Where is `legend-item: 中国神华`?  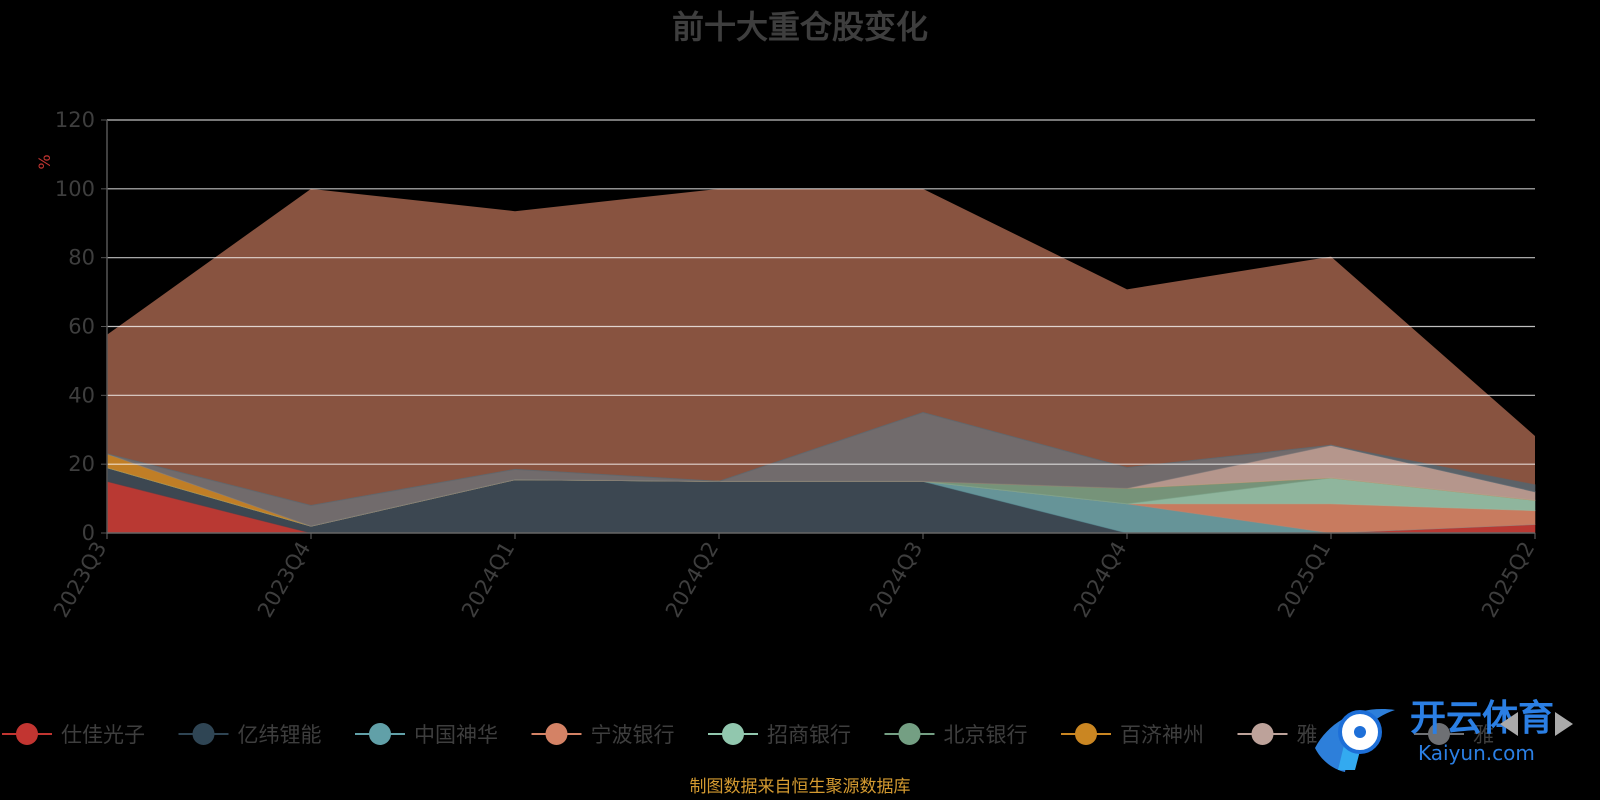
legend-item: 中国神华 is located at coordinates (426, 735).